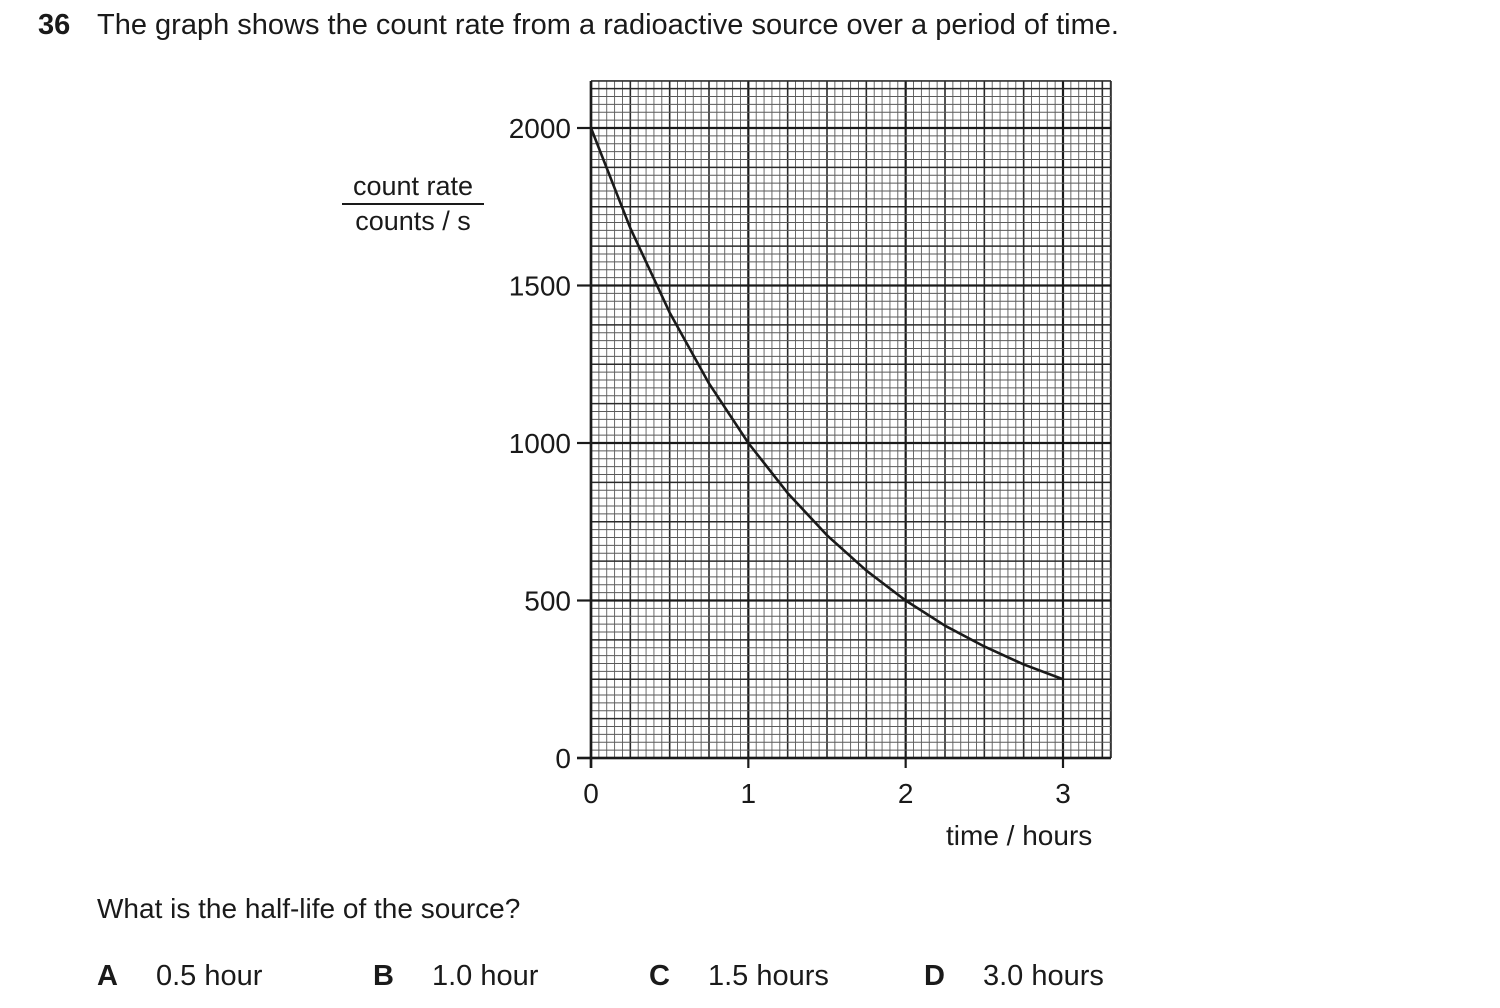  What do you see at coordinates (540, 286) in the screenshot?
I see `y-tick-label: 1500` at bounding box center [540, 286].